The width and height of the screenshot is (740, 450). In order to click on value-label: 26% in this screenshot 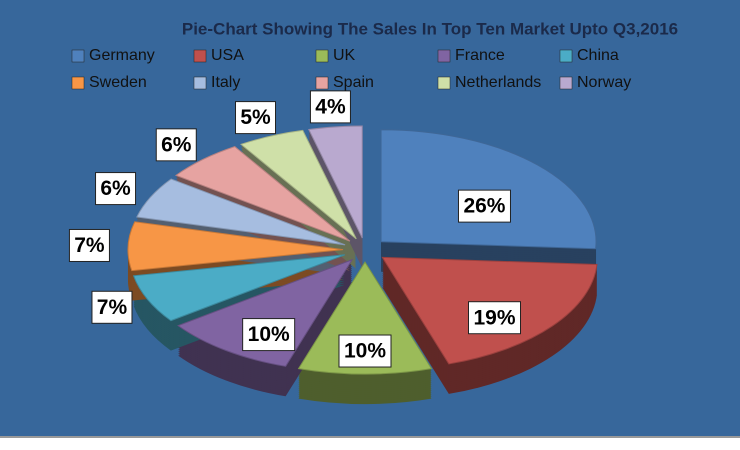, I will do `click(484, 206)`.